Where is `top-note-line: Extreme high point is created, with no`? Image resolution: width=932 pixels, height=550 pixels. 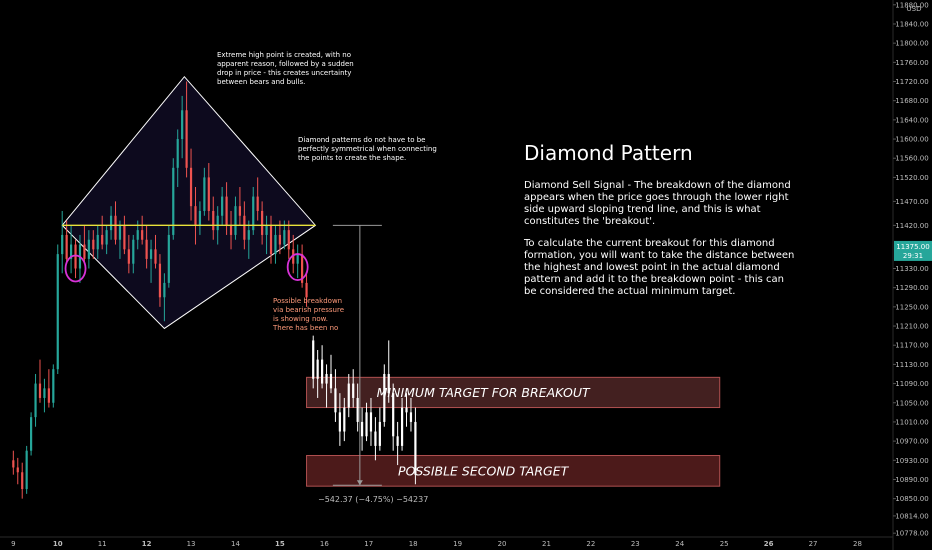 top-note-line: Extreme high point is created, with no is located at coordinates (284, 55).